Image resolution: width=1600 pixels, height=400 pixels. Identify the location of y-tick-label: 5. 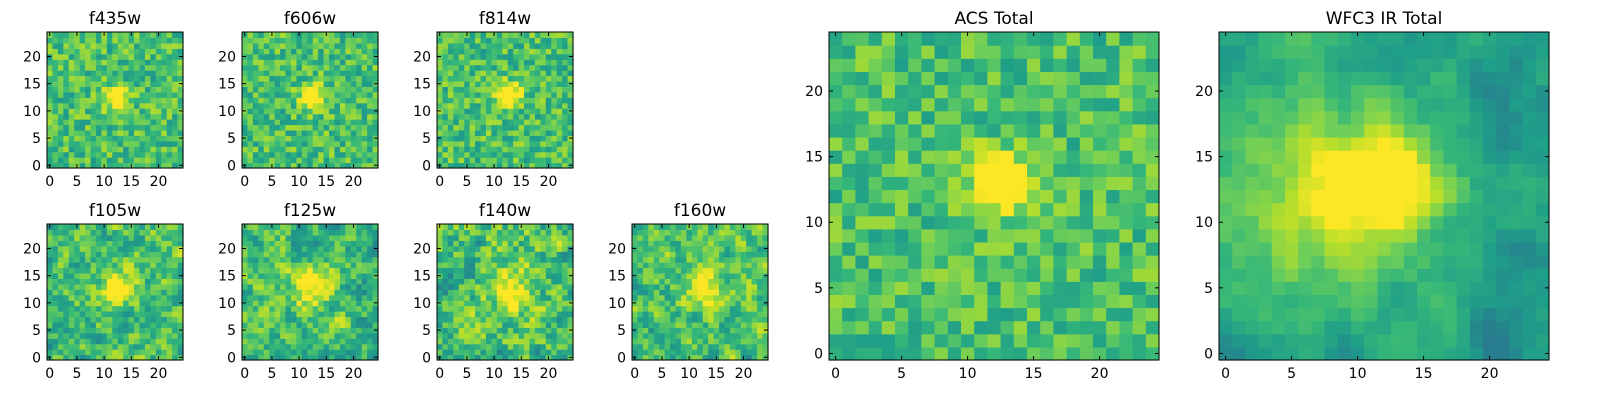
(231, 139).